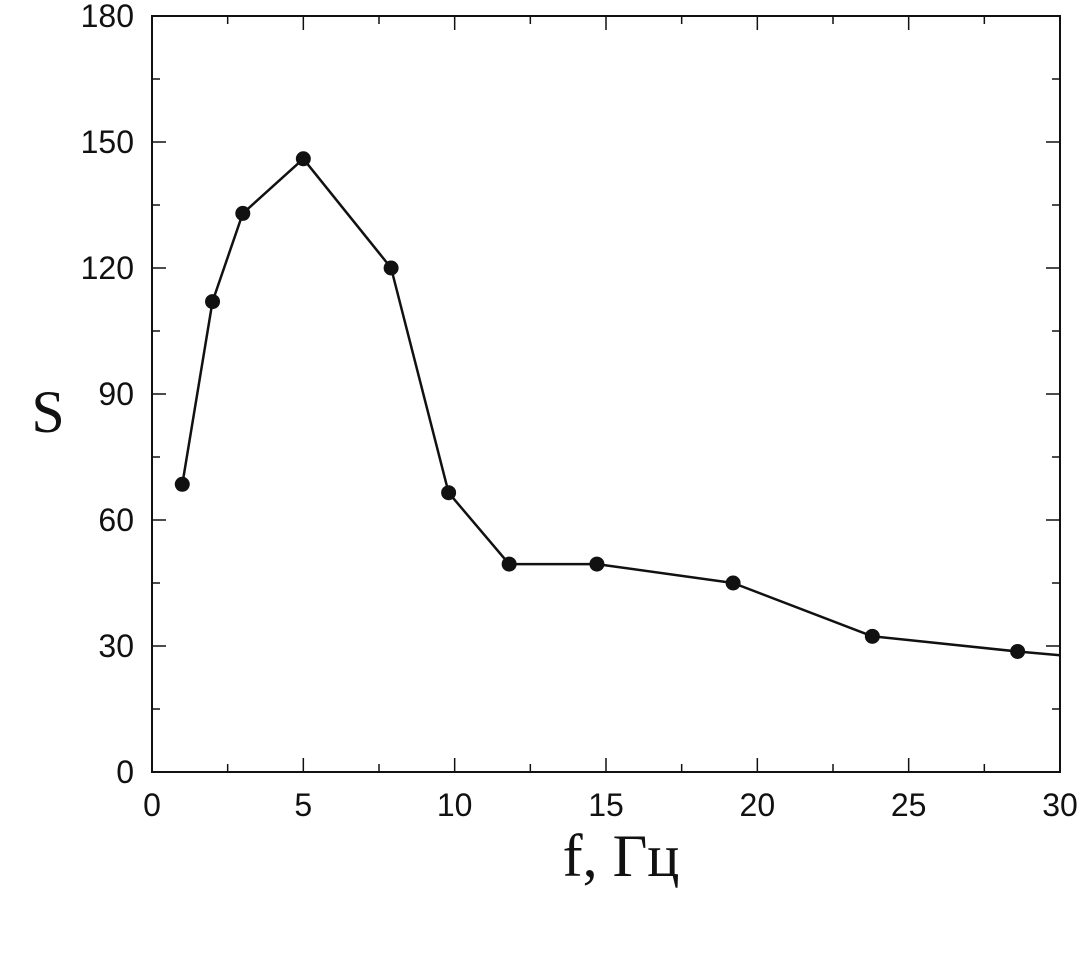 The width and height of the screenshot is (1083, 976). I want to click on x-tick-label: 30, so click(1060, 805).